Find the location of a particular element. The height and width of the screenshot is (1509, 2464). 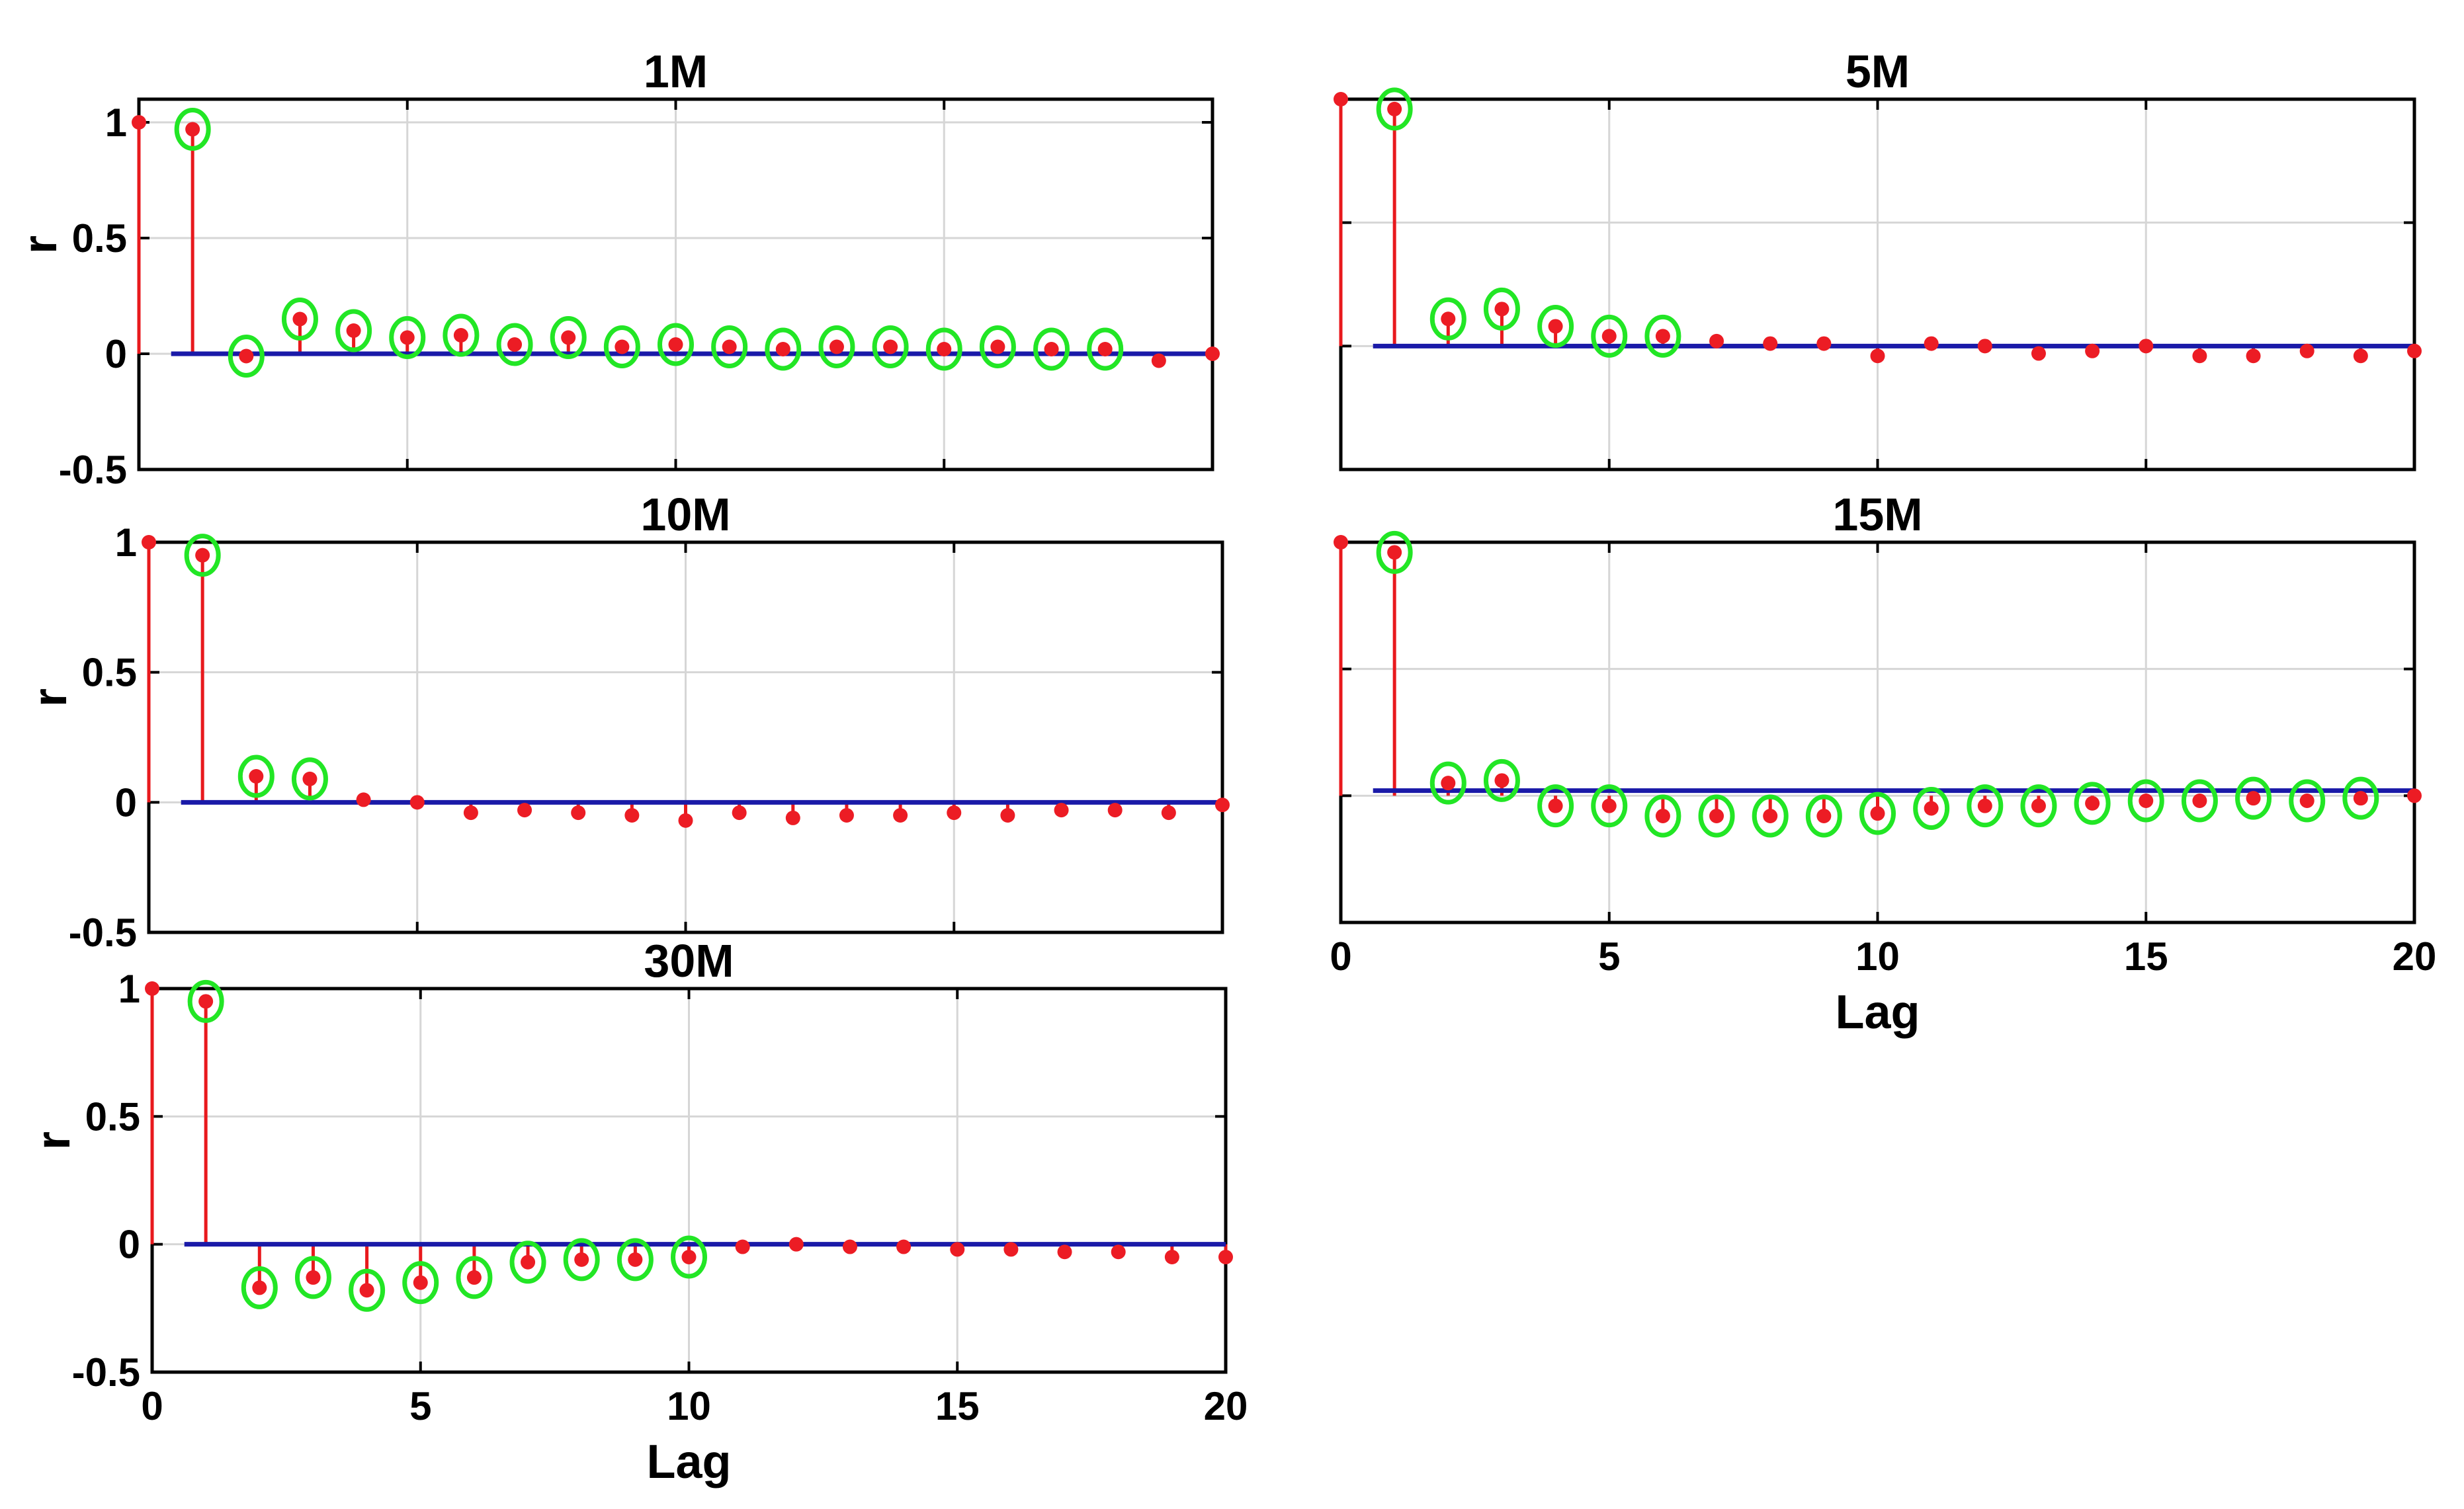

y-tick-label: 0 is located at coordinates (126, 803).